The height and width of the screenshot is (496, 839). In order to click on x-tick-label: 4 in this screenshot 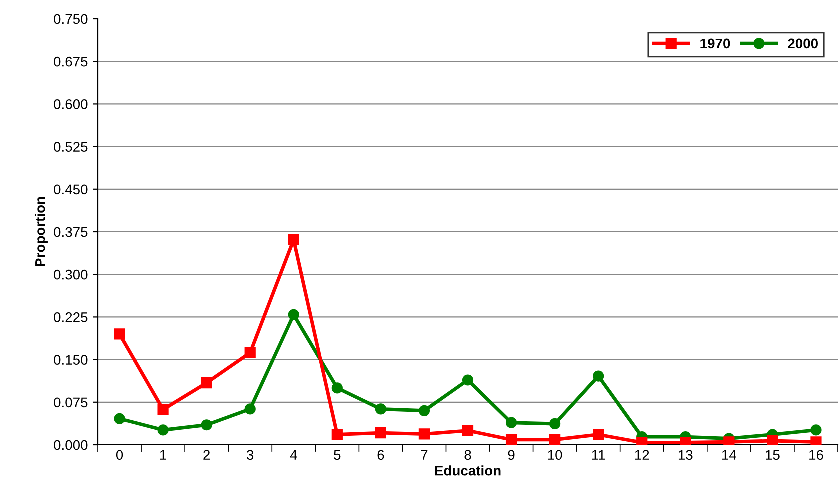, I will do `click(294, 455)`.